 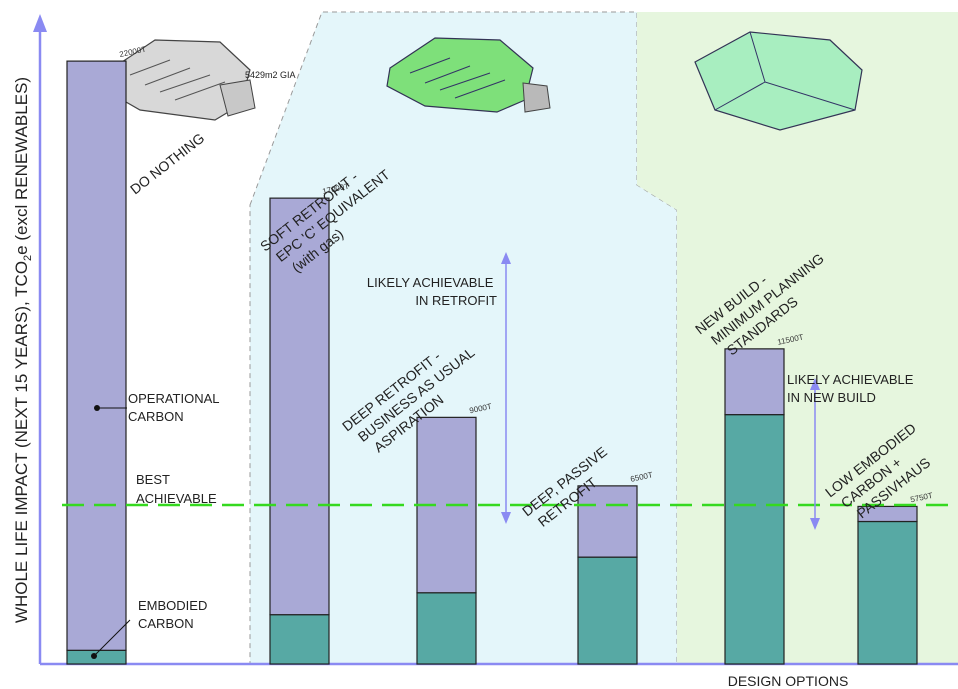 What do you see at coordinates (270, 75) in the screenshot?
I see `gia-label: 5429m2 GIA` at bounding box center [270, 75].